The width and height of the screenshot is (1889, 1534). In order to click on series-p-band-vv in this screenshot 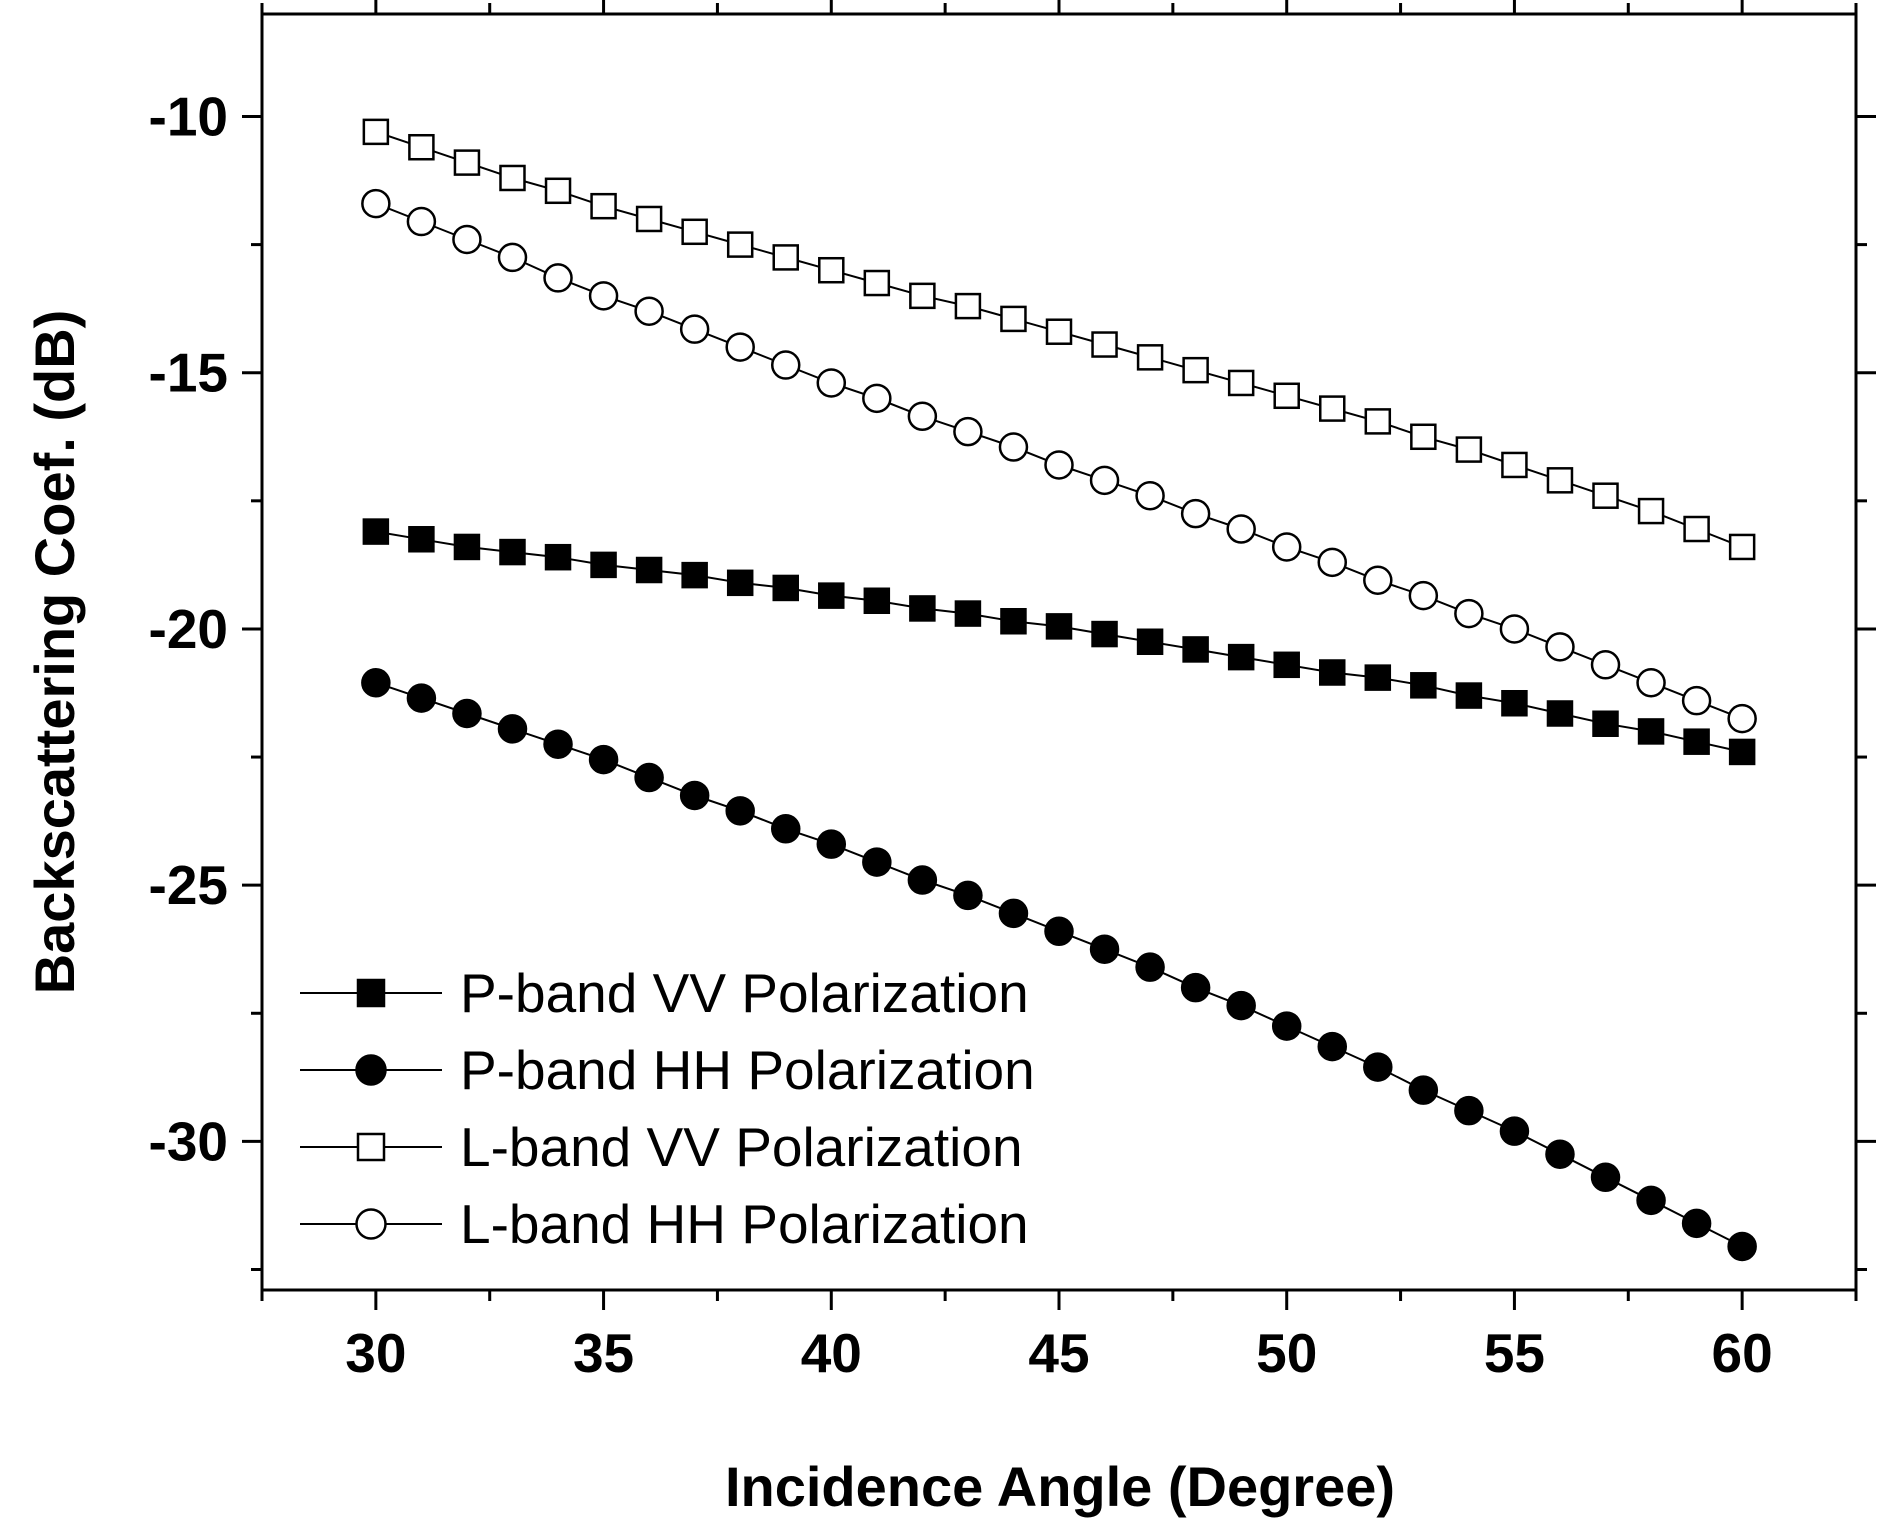, I will do `click(1059, 642)`.